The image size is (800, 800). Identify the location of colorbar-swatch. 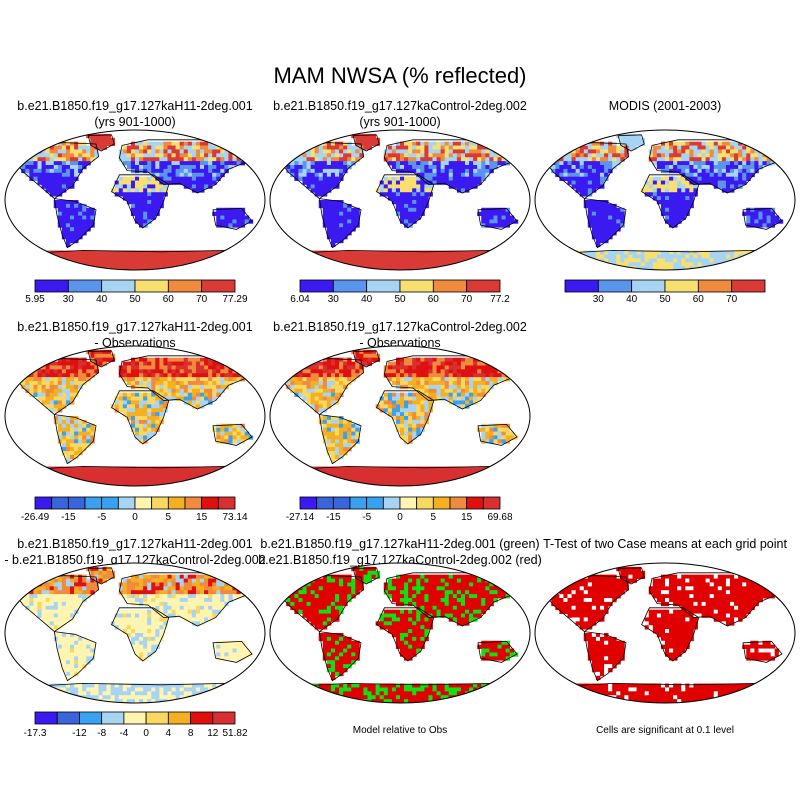
(51, 286).